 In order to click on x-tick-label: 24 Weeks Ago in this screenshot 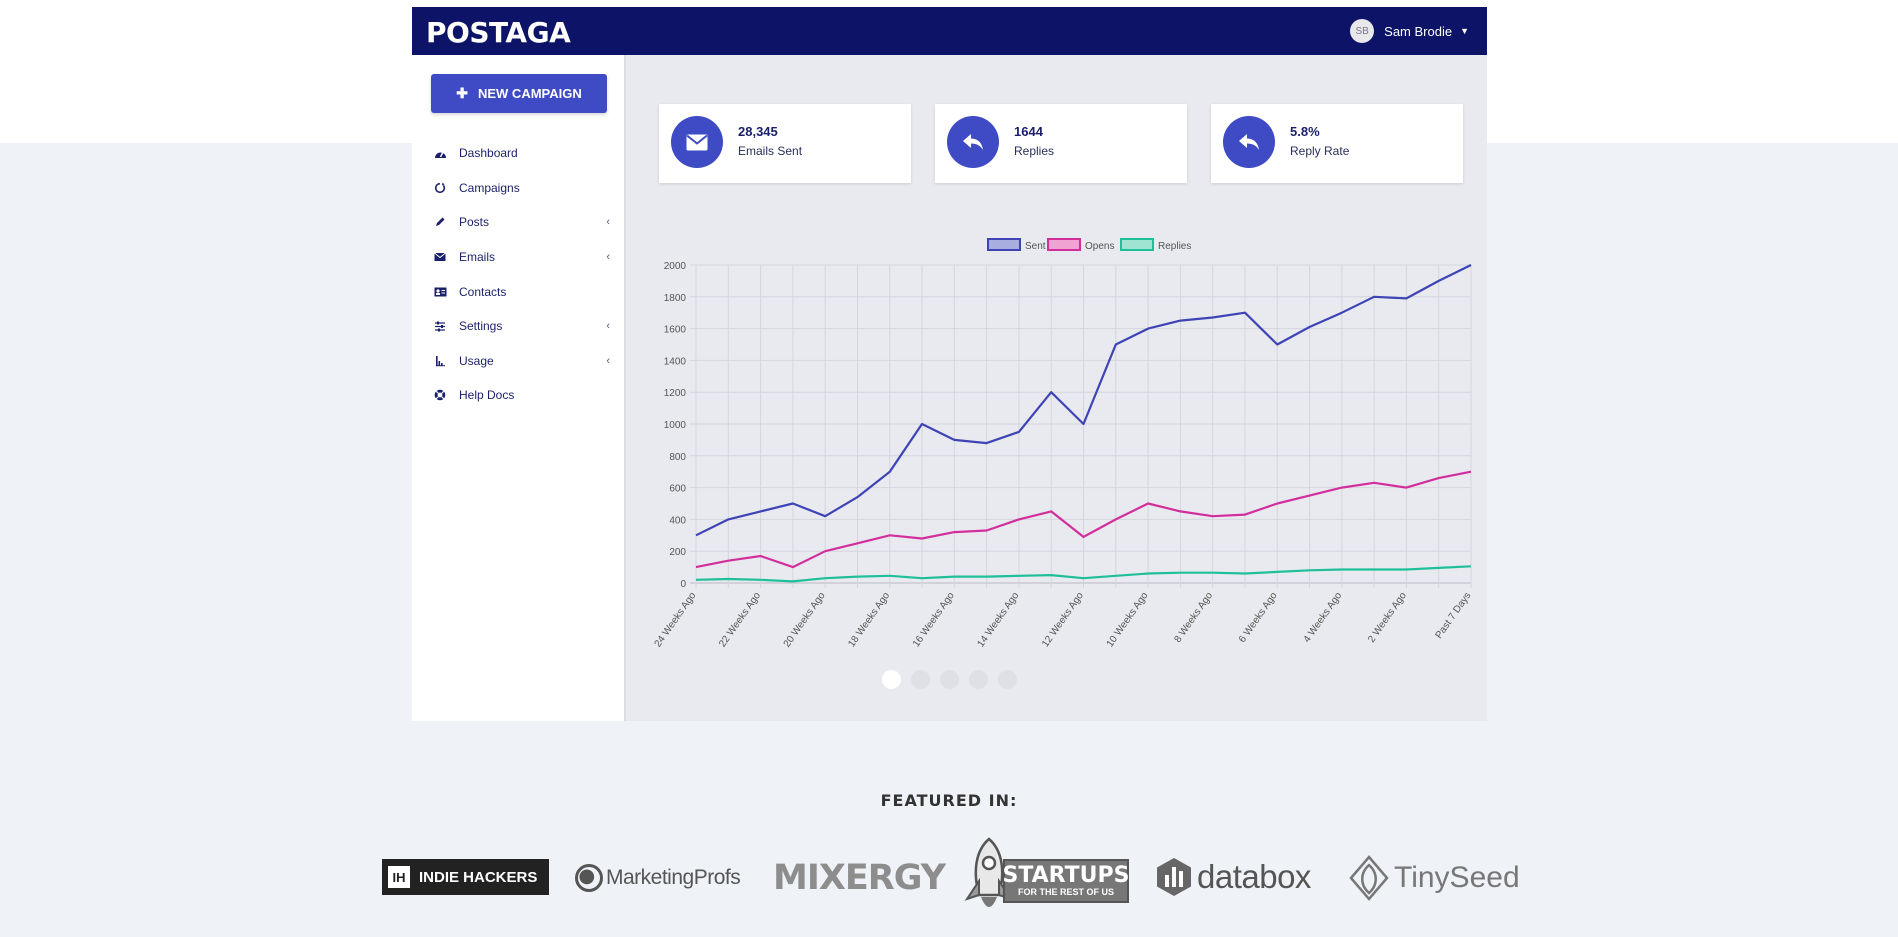, I will do `click(676, 619)`.